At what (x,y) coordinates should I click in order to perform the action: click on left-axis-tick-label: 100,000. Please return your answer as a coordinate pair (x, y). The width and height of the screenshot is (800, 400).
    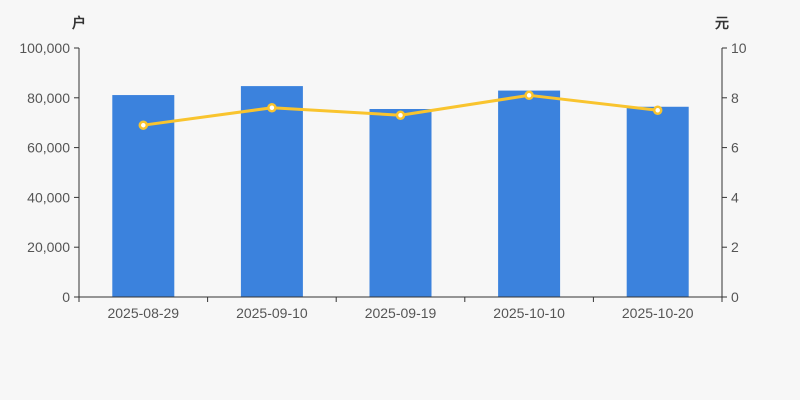
    Looking at the image, I should click on (44, 48).